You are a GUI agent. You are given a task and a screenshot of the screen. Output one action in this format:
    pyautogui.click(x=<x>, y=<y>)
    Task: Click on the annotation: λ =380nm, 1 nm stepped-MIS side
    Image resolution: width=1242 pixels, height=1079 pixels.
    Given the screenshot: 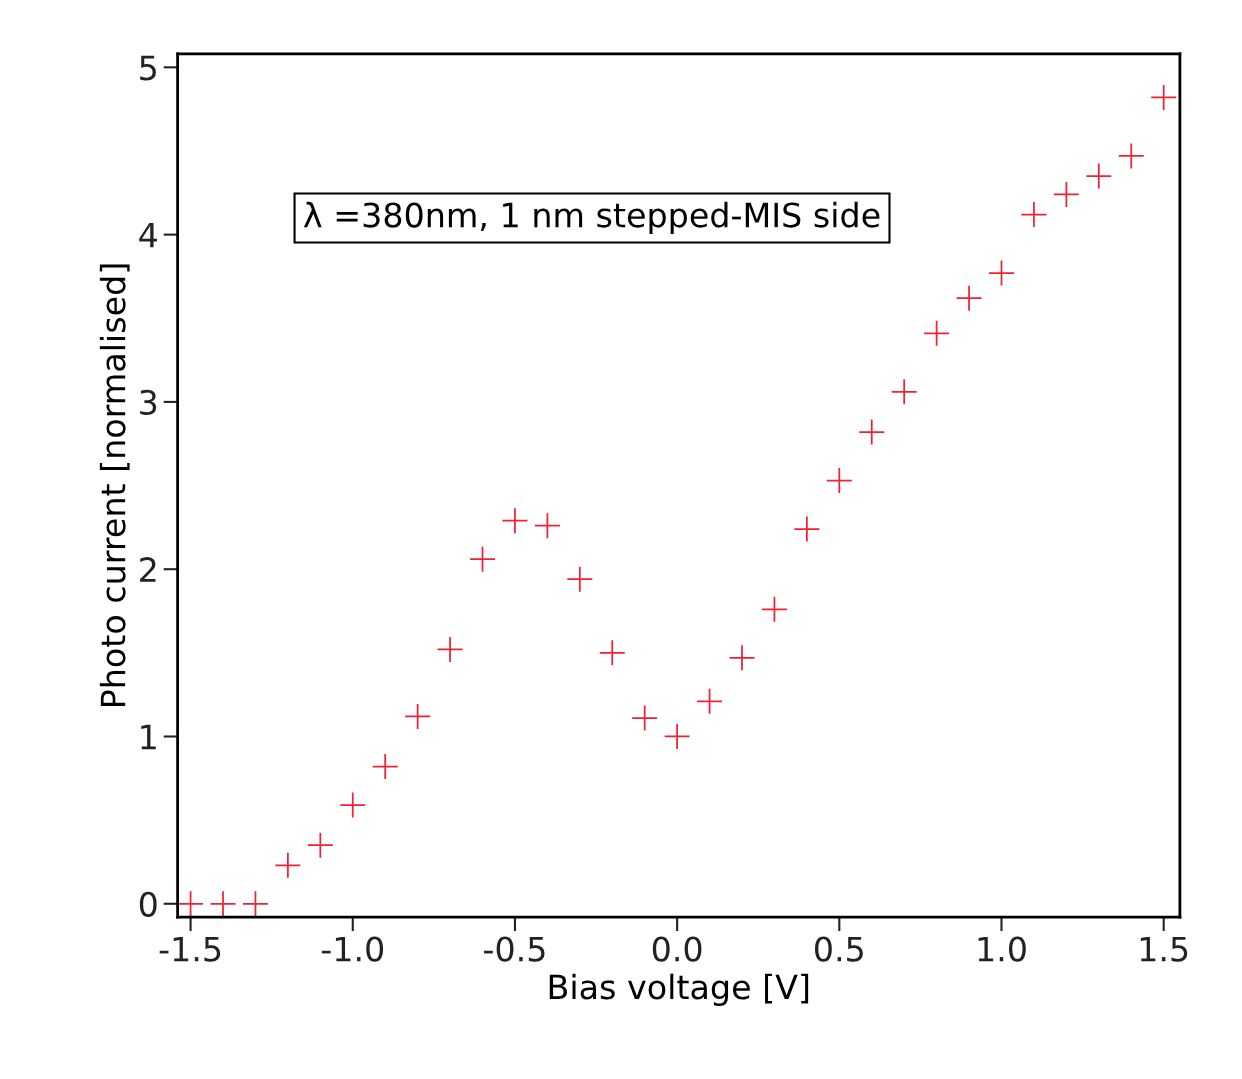 What is the action you would take?
    pyautogui.click(x=591, y=218)
    